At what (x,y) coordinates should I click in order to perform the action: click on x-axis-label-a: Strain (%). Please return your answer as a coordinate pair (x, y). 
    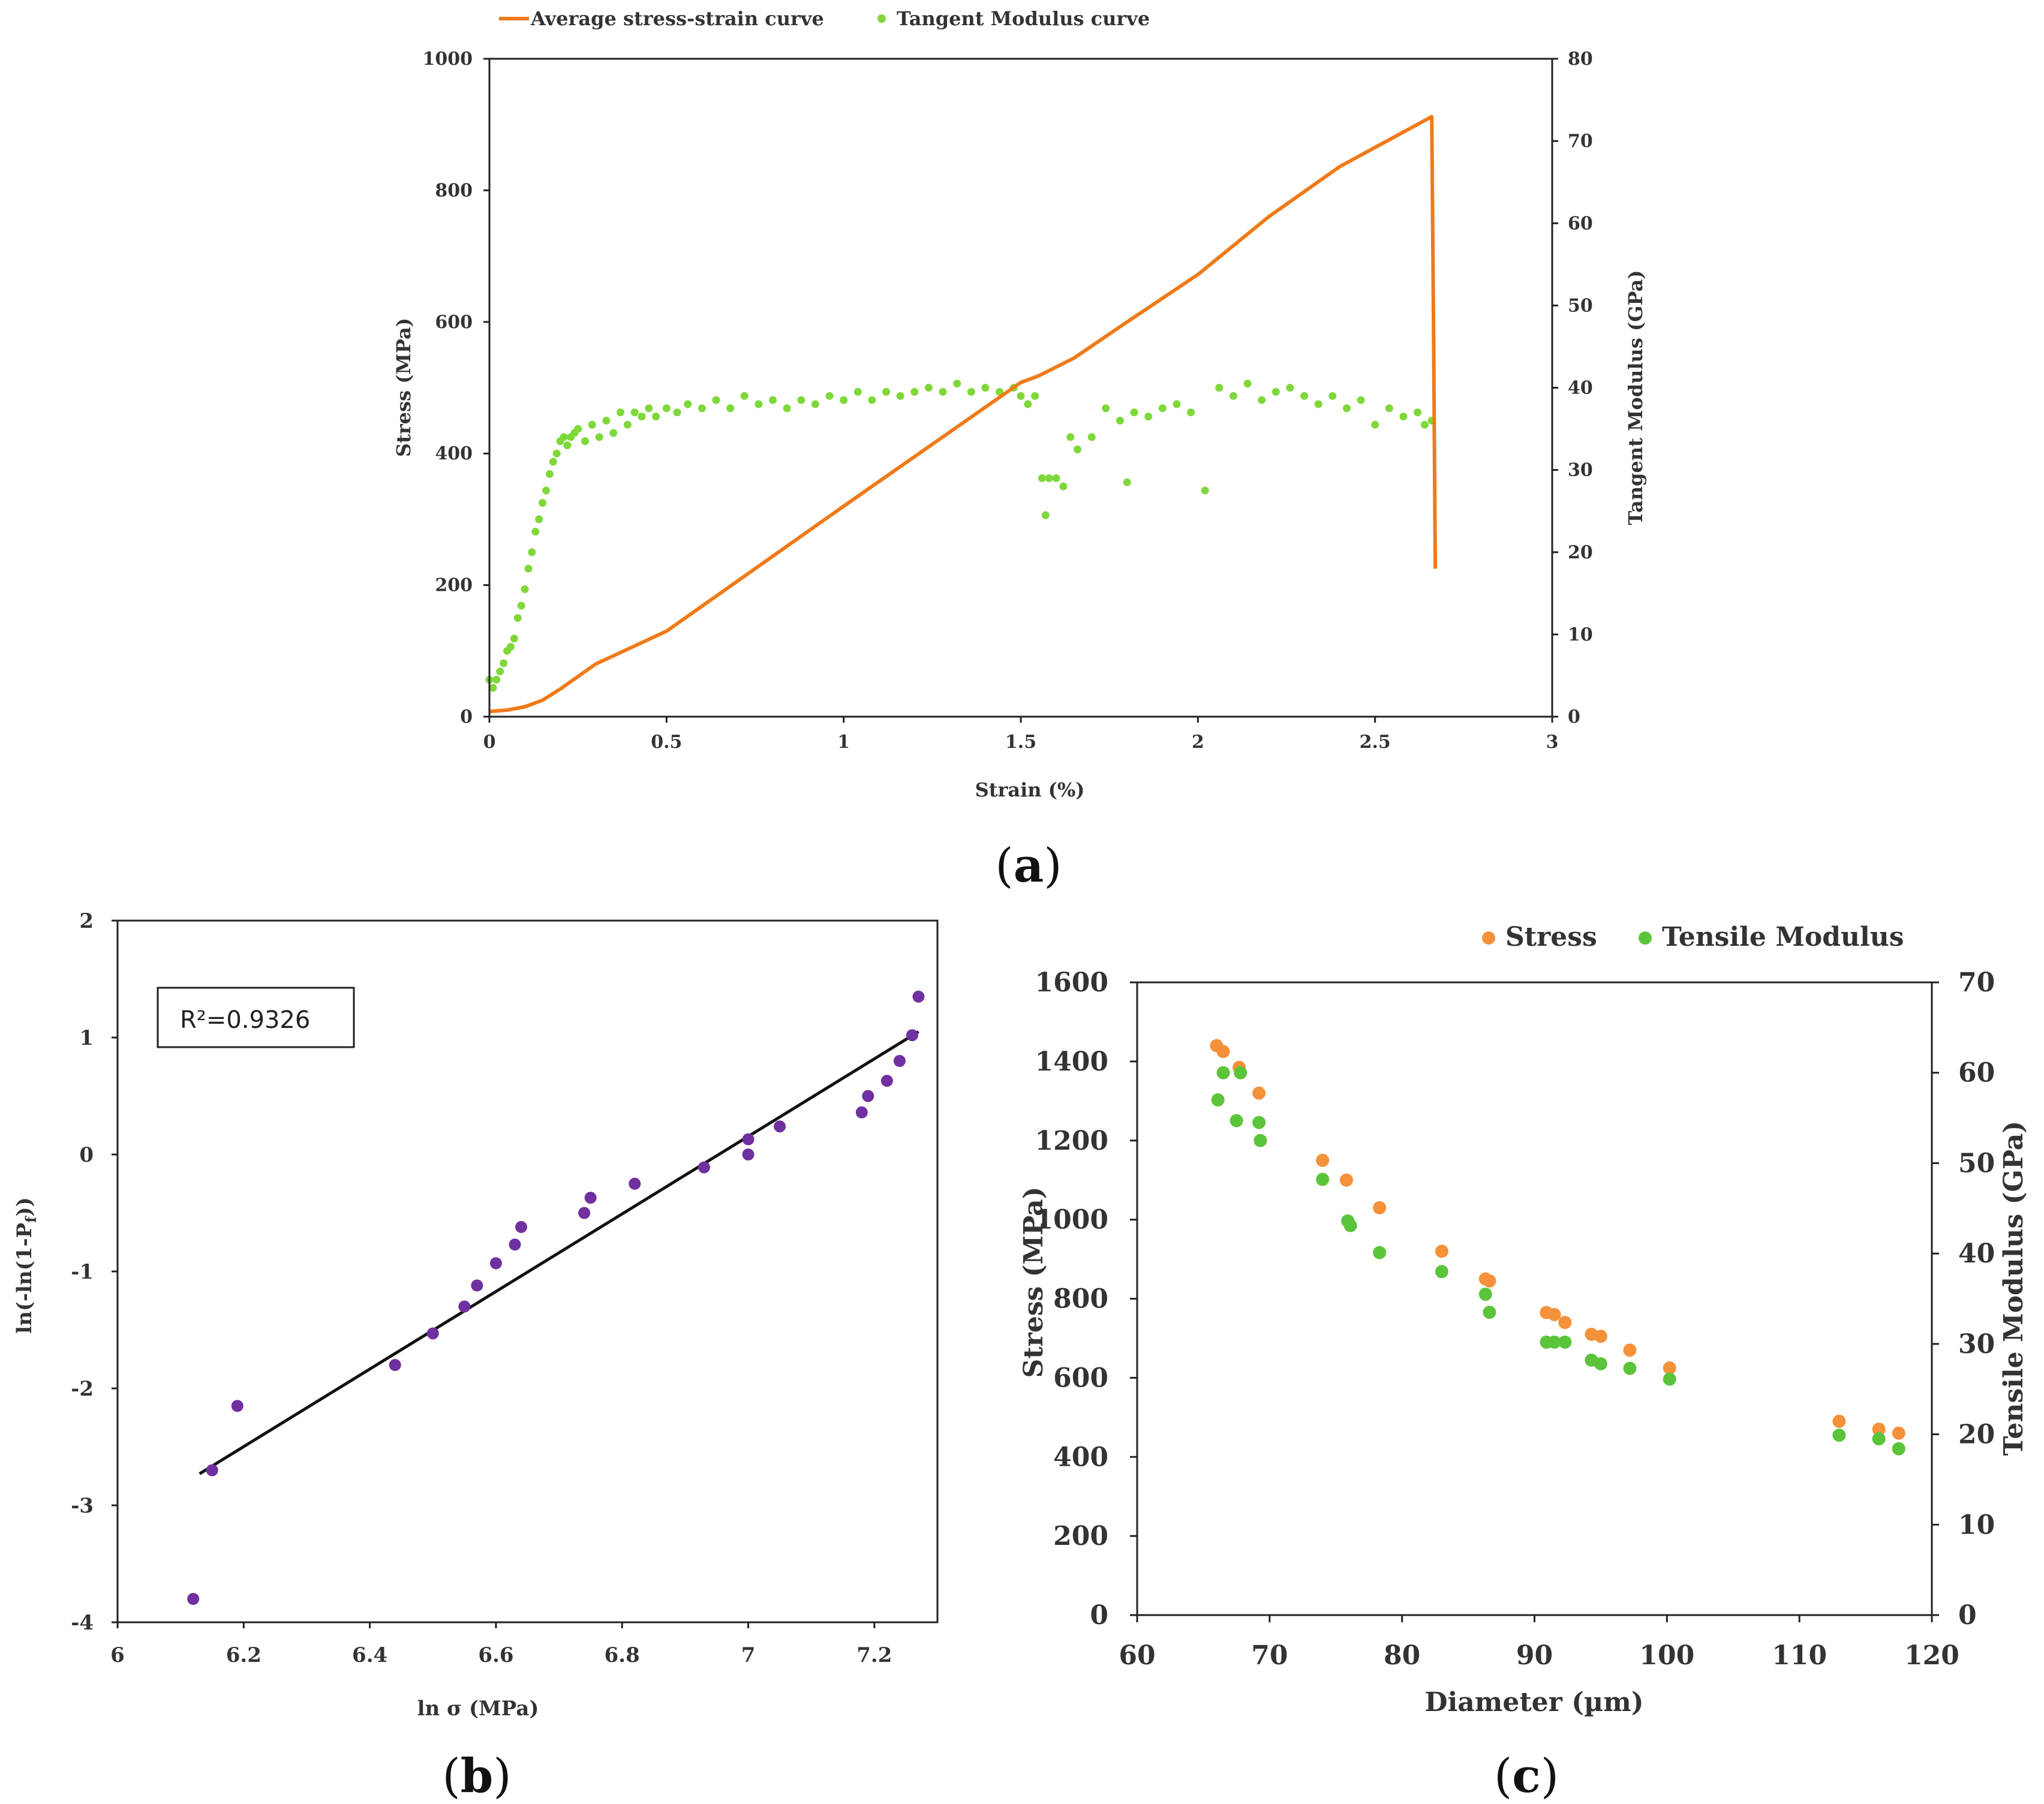
    Looking at the image, I should click on (1030, 790).